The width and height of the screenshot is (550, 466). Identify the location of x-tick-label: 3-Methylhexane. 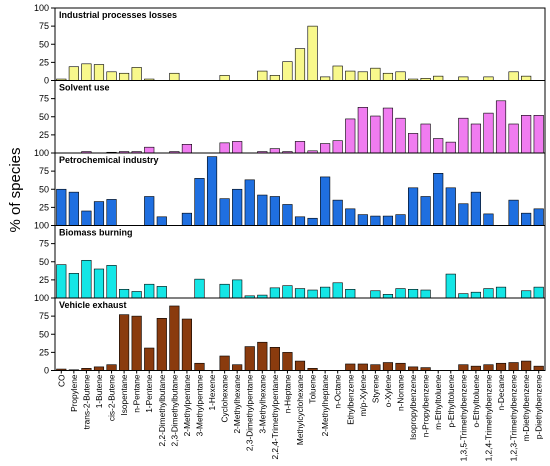
(262, 403).